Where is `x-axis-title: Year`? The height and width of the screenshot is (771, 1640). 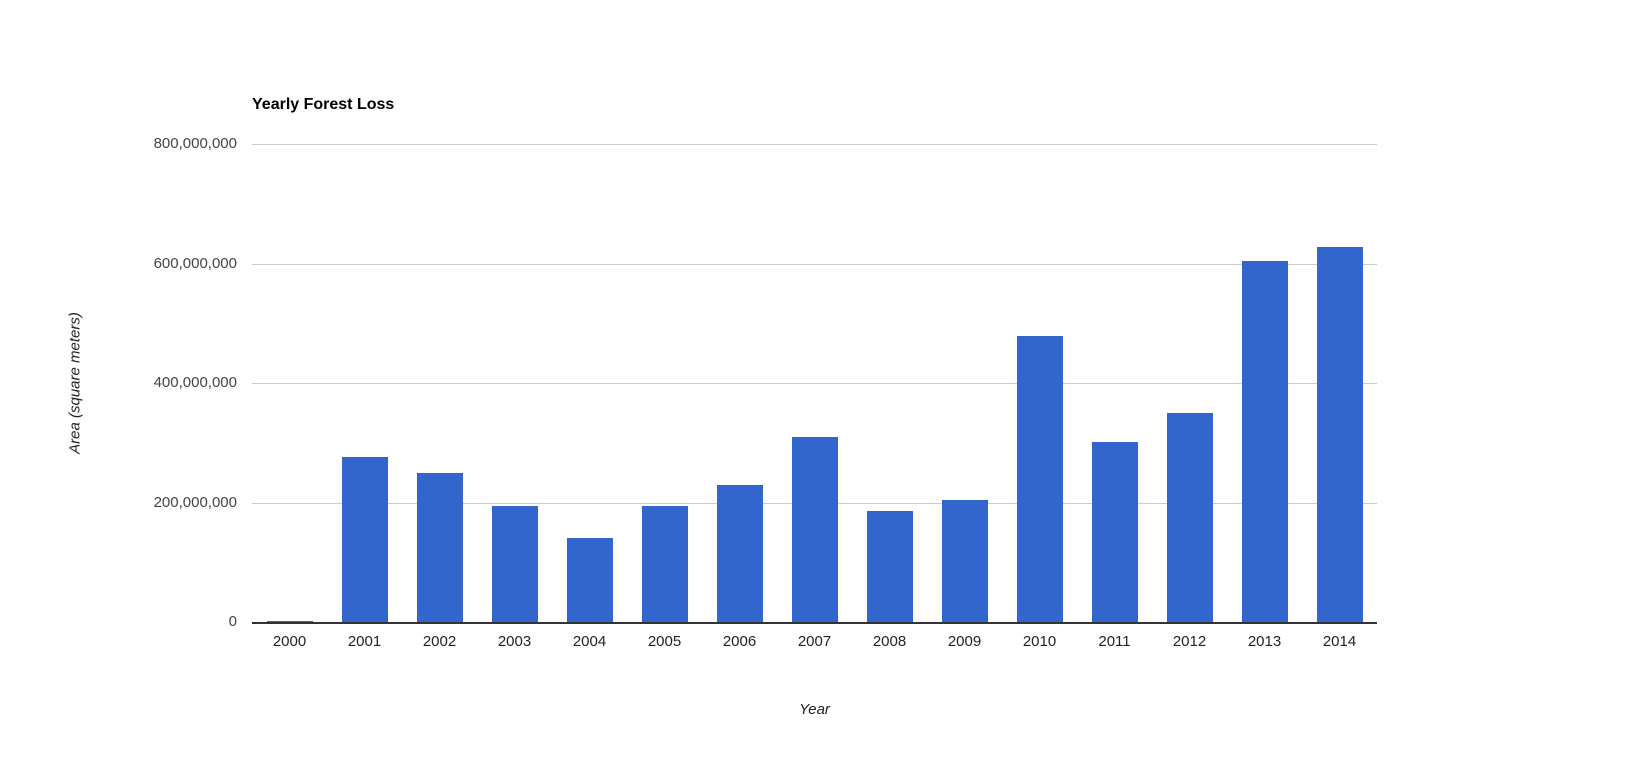 x-axis-title: Year is located at coordinates (814, 709).